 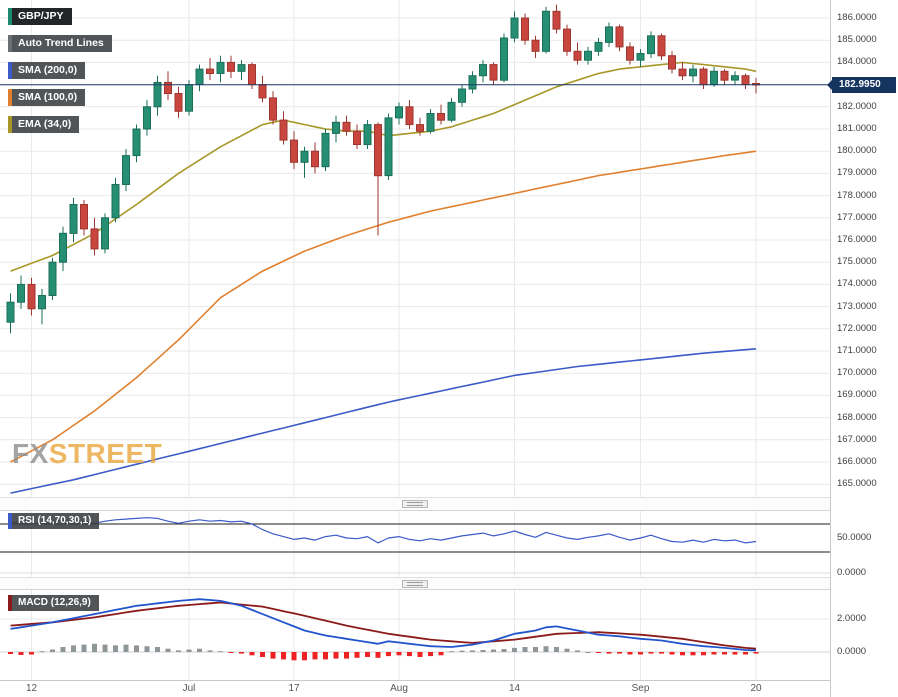 I want to click on axis-tick-label: 186.0000, so click(x=857, y=17).